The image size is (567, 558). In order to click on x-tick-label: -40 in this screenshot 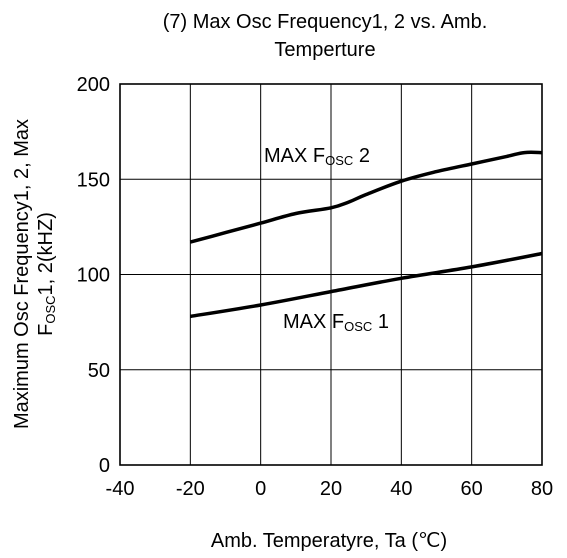, I will do `click(120, 489)`.